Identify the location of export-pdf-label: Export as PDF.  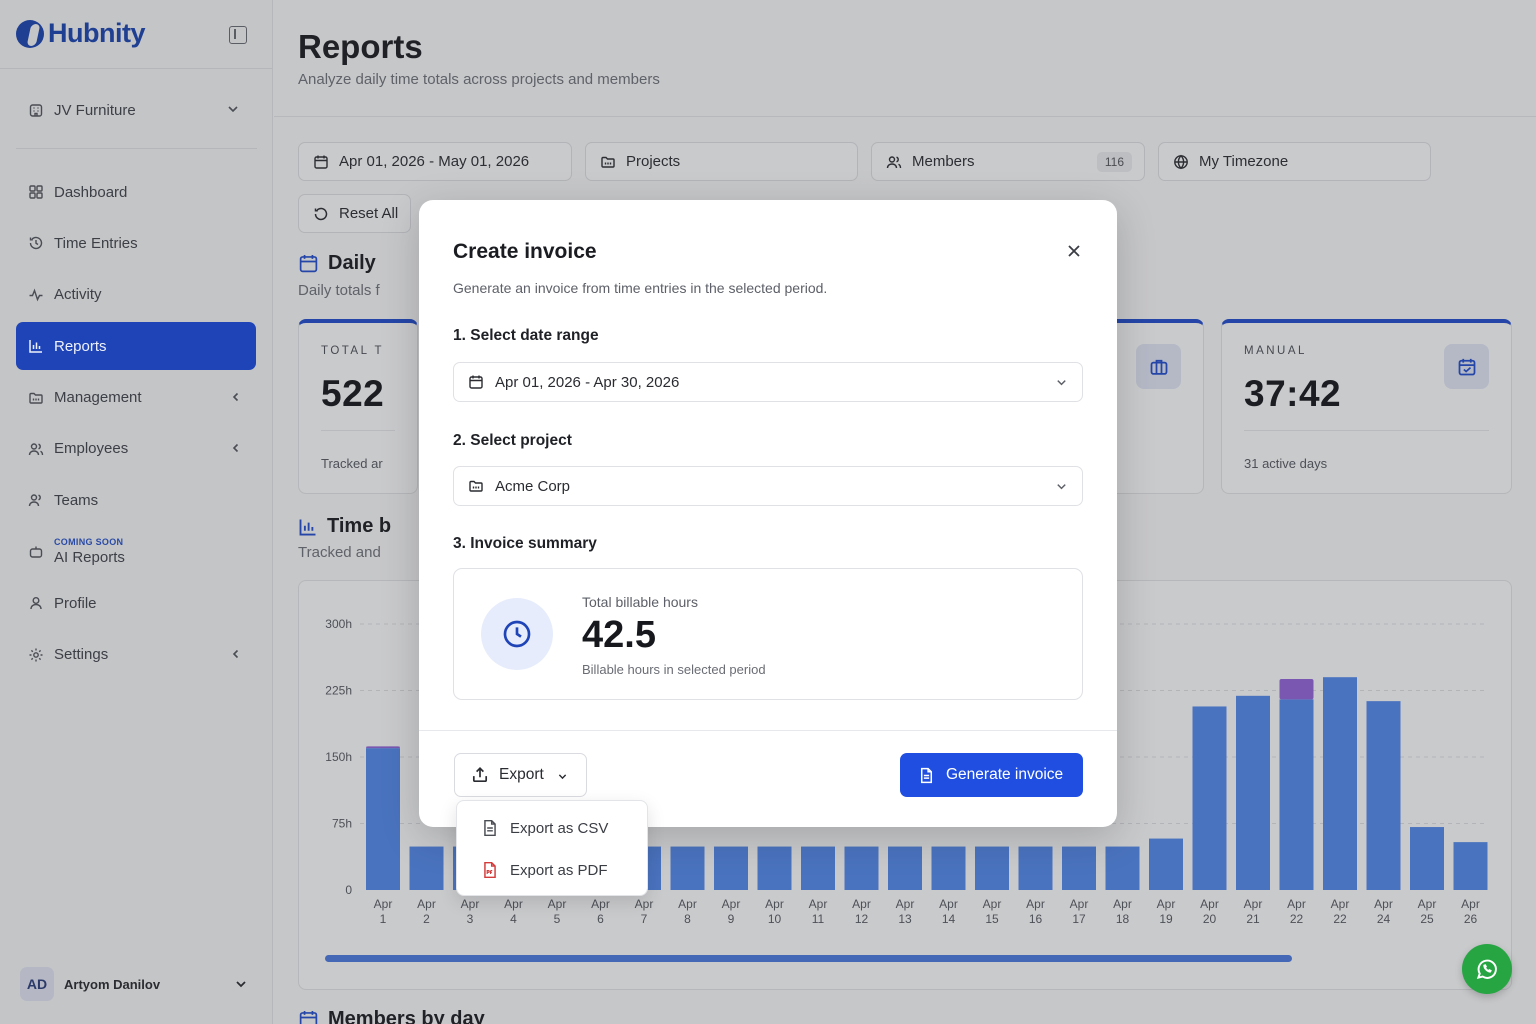
(559, 870).